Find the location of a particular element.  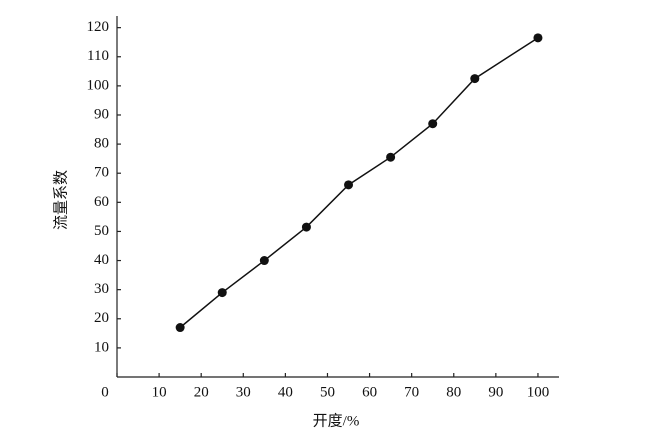

y-tick-label: 120 is located at coordinates (98, 27).